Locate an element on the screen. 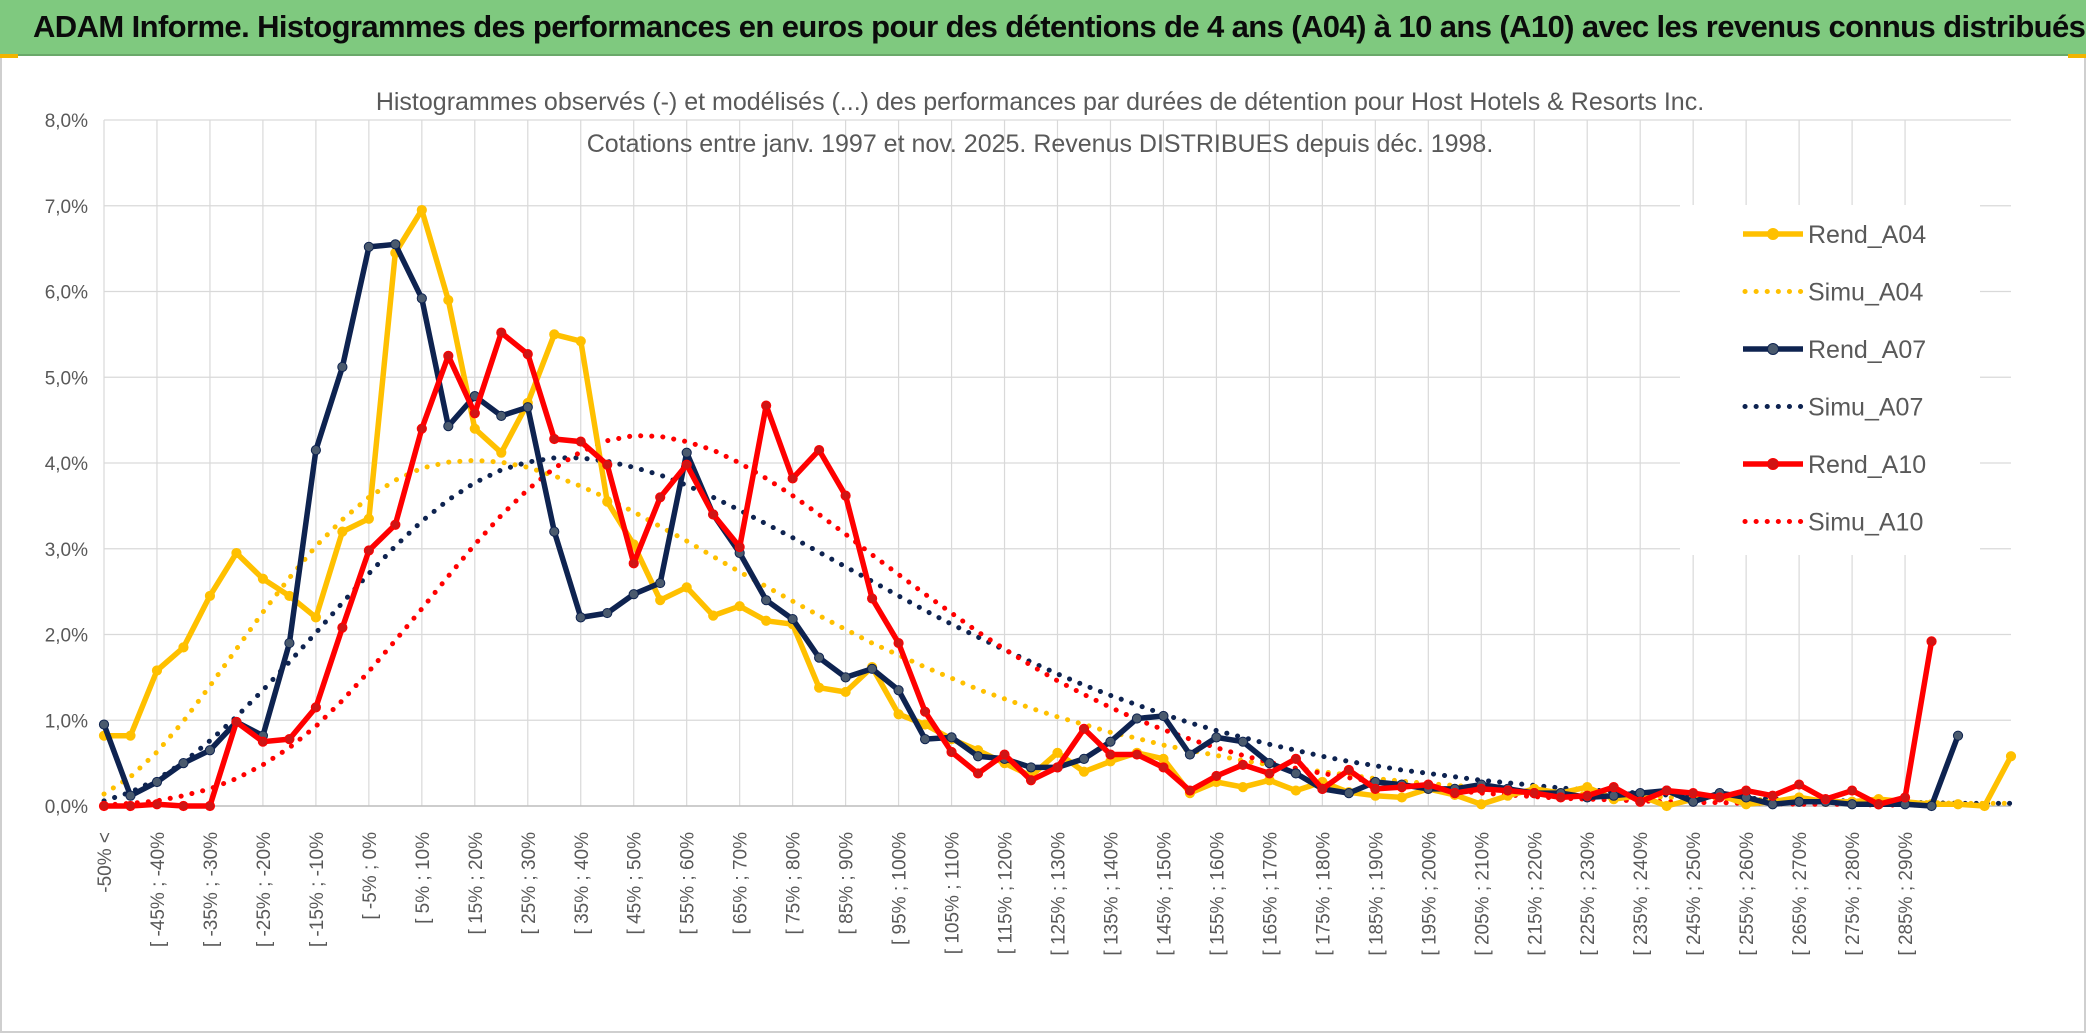 The height and width of the screenshot is (1033, 2086). corner-mark-right is located at coordinates (2077, 56).